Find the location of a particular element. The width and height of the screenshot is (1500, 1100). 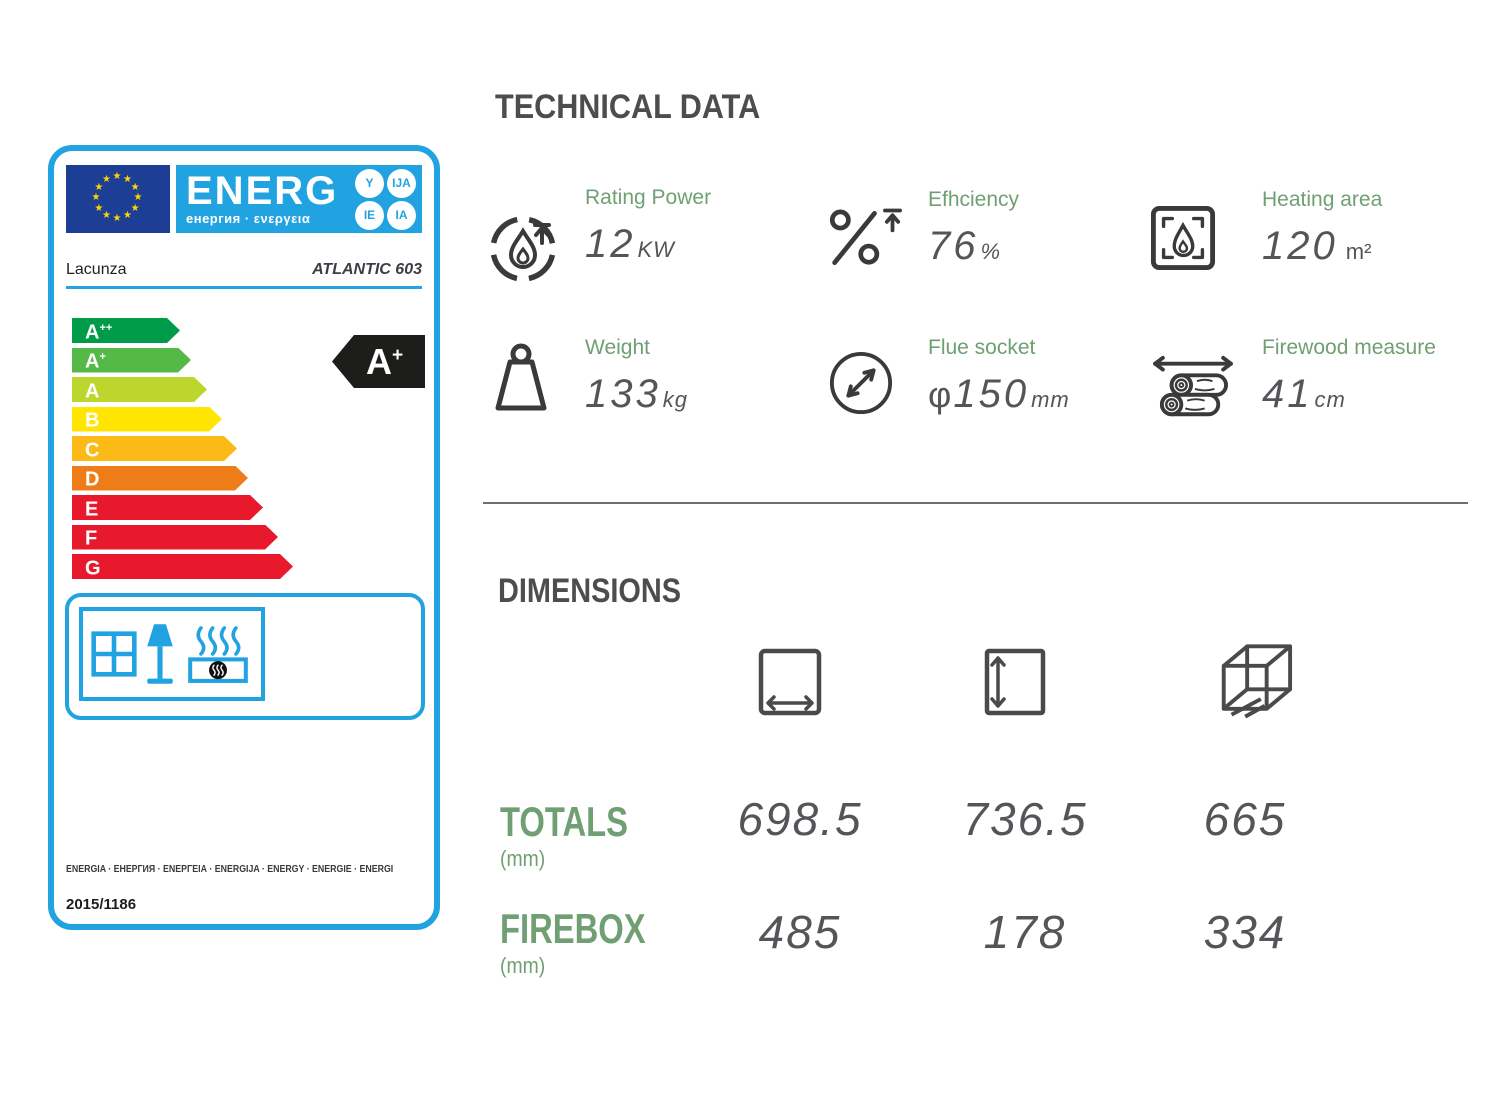

energy-scale-bar: G is located at coordinates (182, 566).